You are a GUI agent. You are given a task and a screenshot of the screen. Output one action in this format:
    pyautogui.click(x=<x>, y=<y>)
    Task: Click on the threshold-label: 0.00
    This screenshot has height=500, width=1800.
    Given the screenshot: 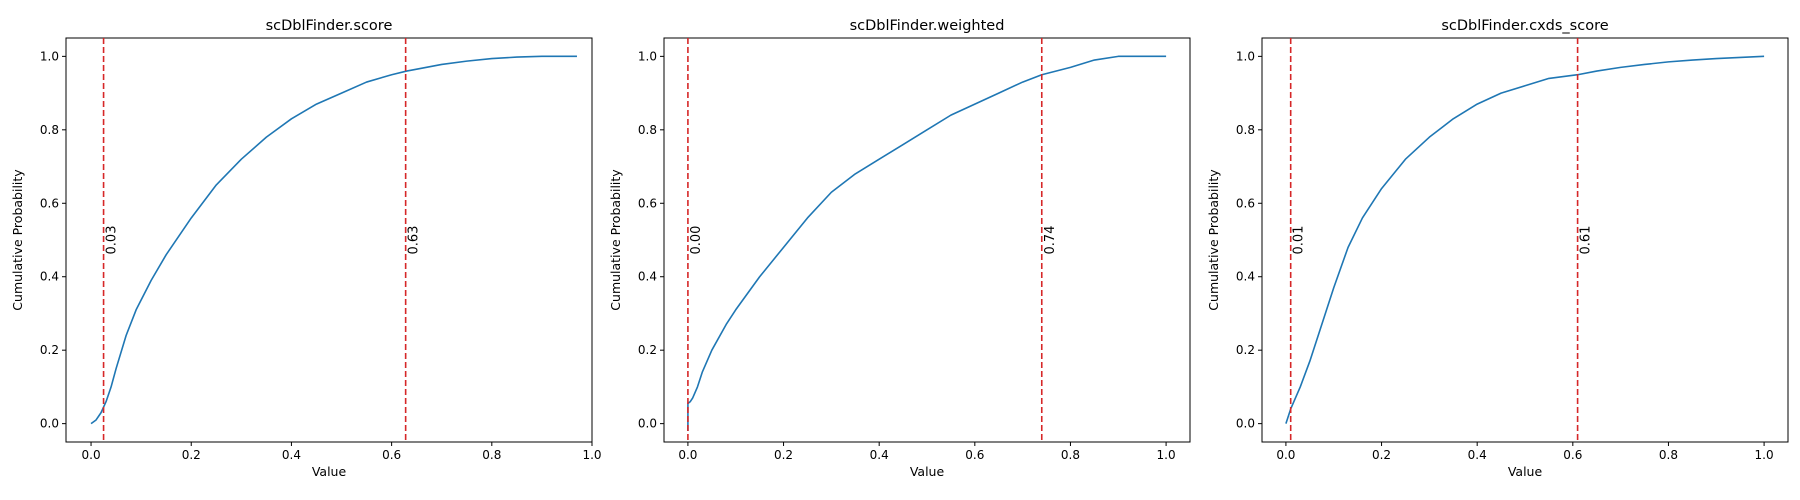 What is the action you would take?
    pyautogui.click(x=696, y=240)
    